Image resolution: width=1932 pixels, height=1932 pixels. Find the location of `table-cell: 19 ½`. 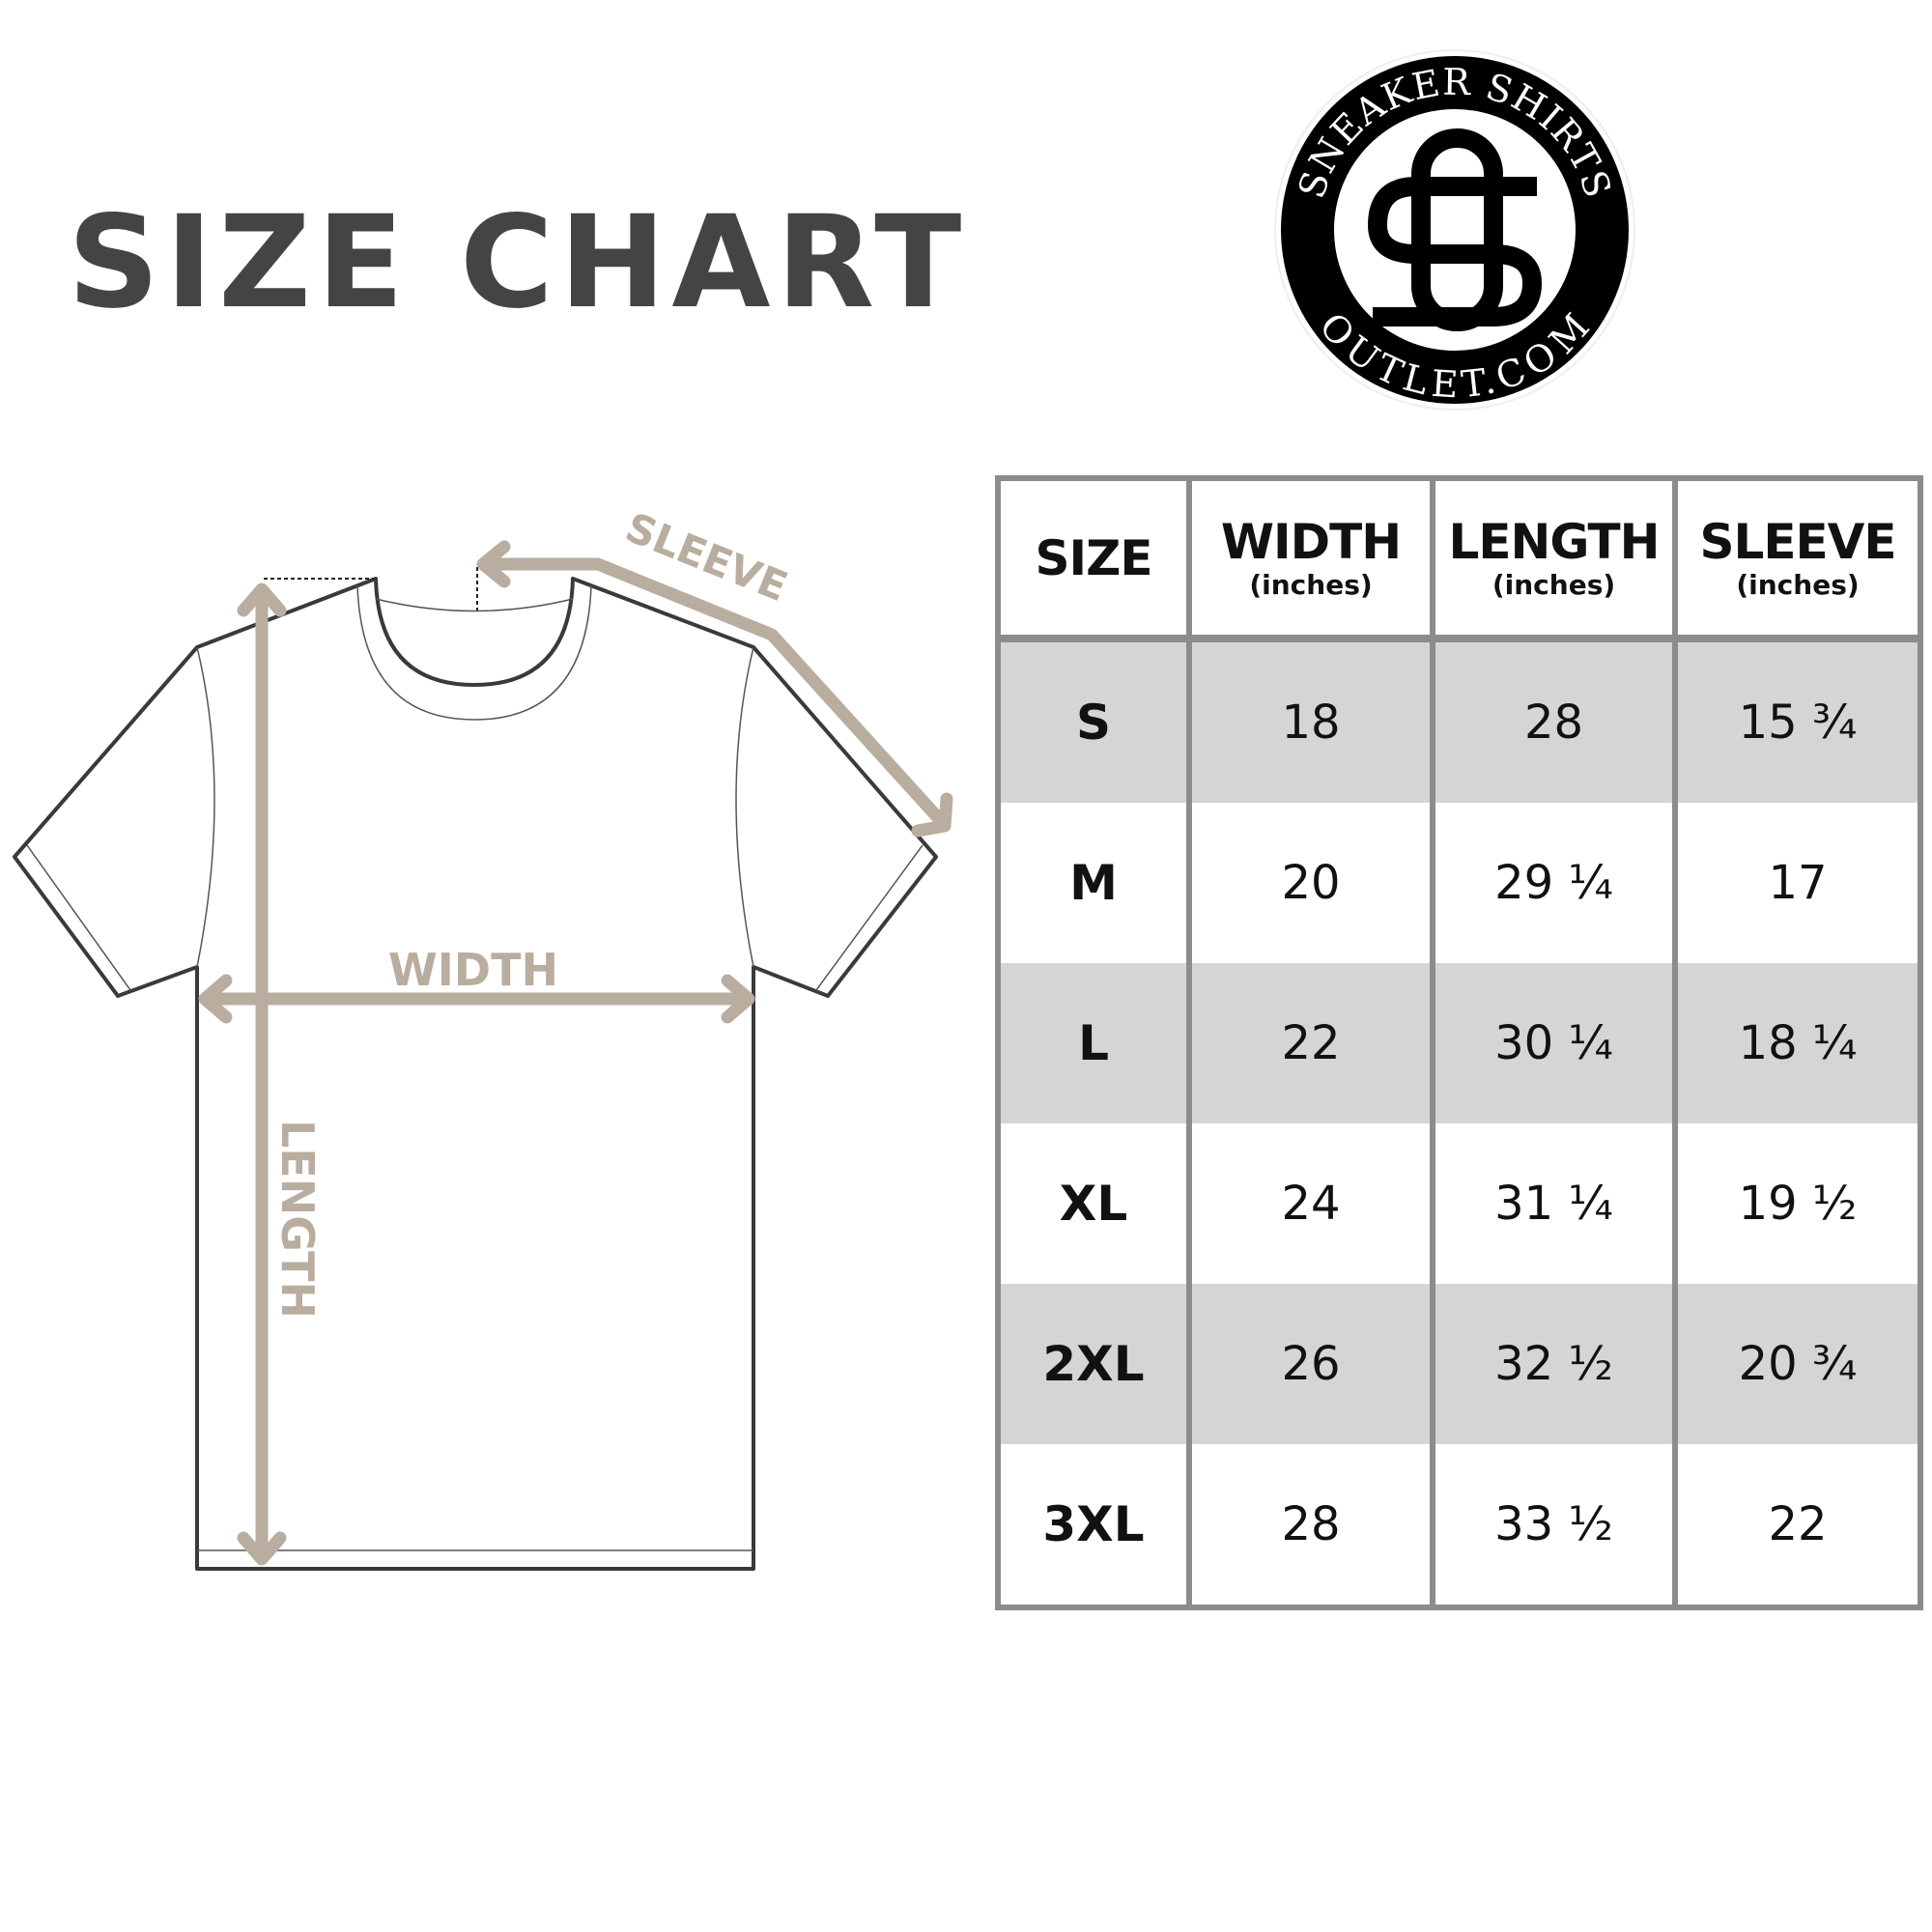

table-cell: 19 ½ is located at coordinates (1798, 1203).